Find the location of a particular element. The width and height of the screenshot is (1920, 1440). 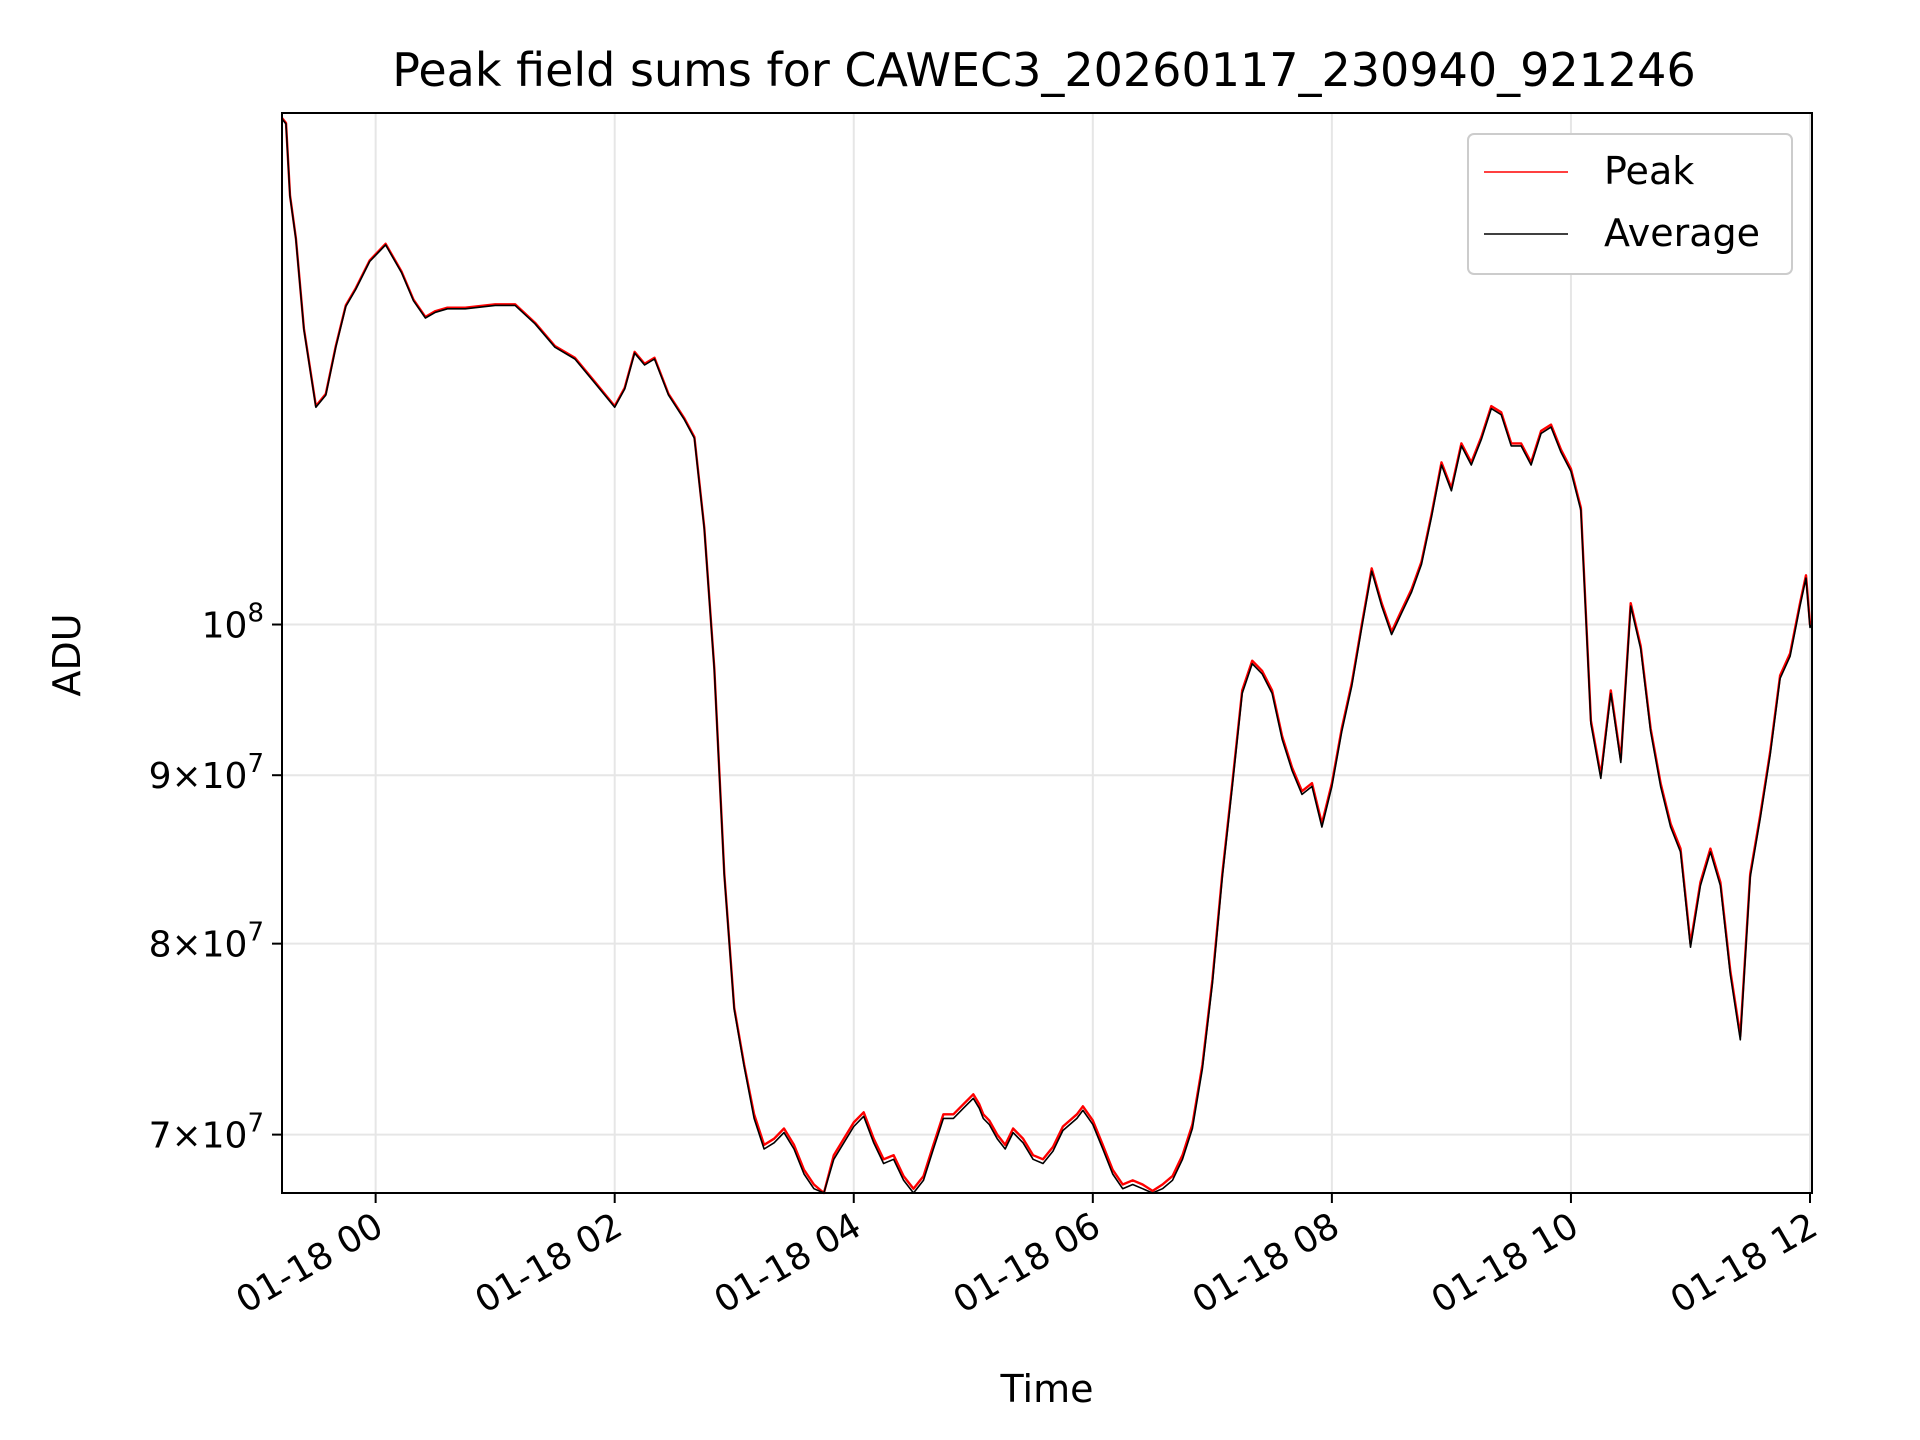

legend-label-peak: Peak is located at coordinates (1649, 171).